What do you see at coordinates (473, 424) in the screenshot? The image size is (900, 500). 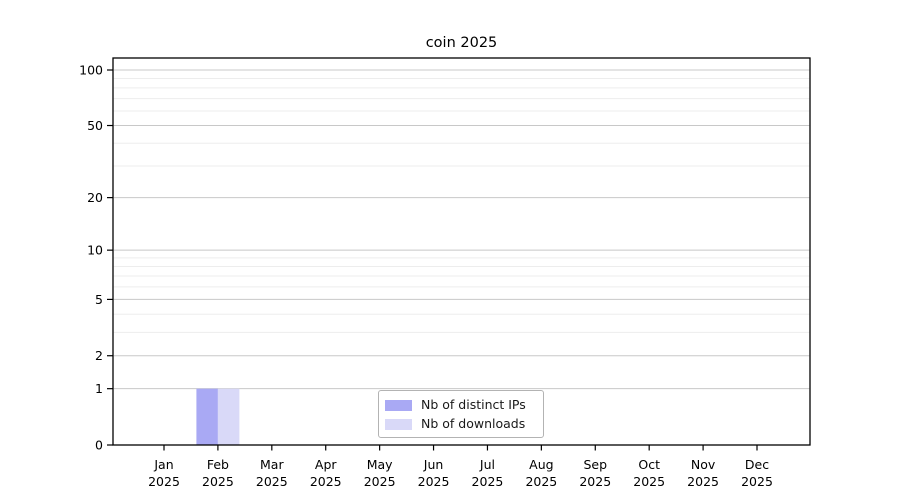 I see `legend-label-downloads: Nb of downloads` at bounding box center [473, 424].